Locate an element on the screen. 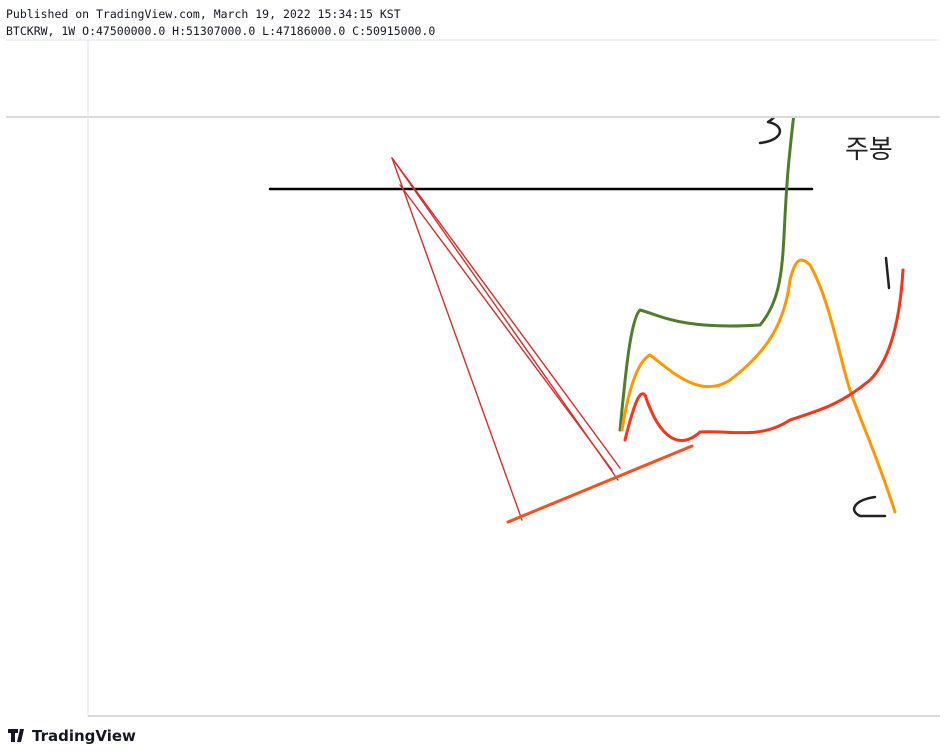 The image size is (948, 754). brand-text: TradingView is located at coordinates (84, 736).